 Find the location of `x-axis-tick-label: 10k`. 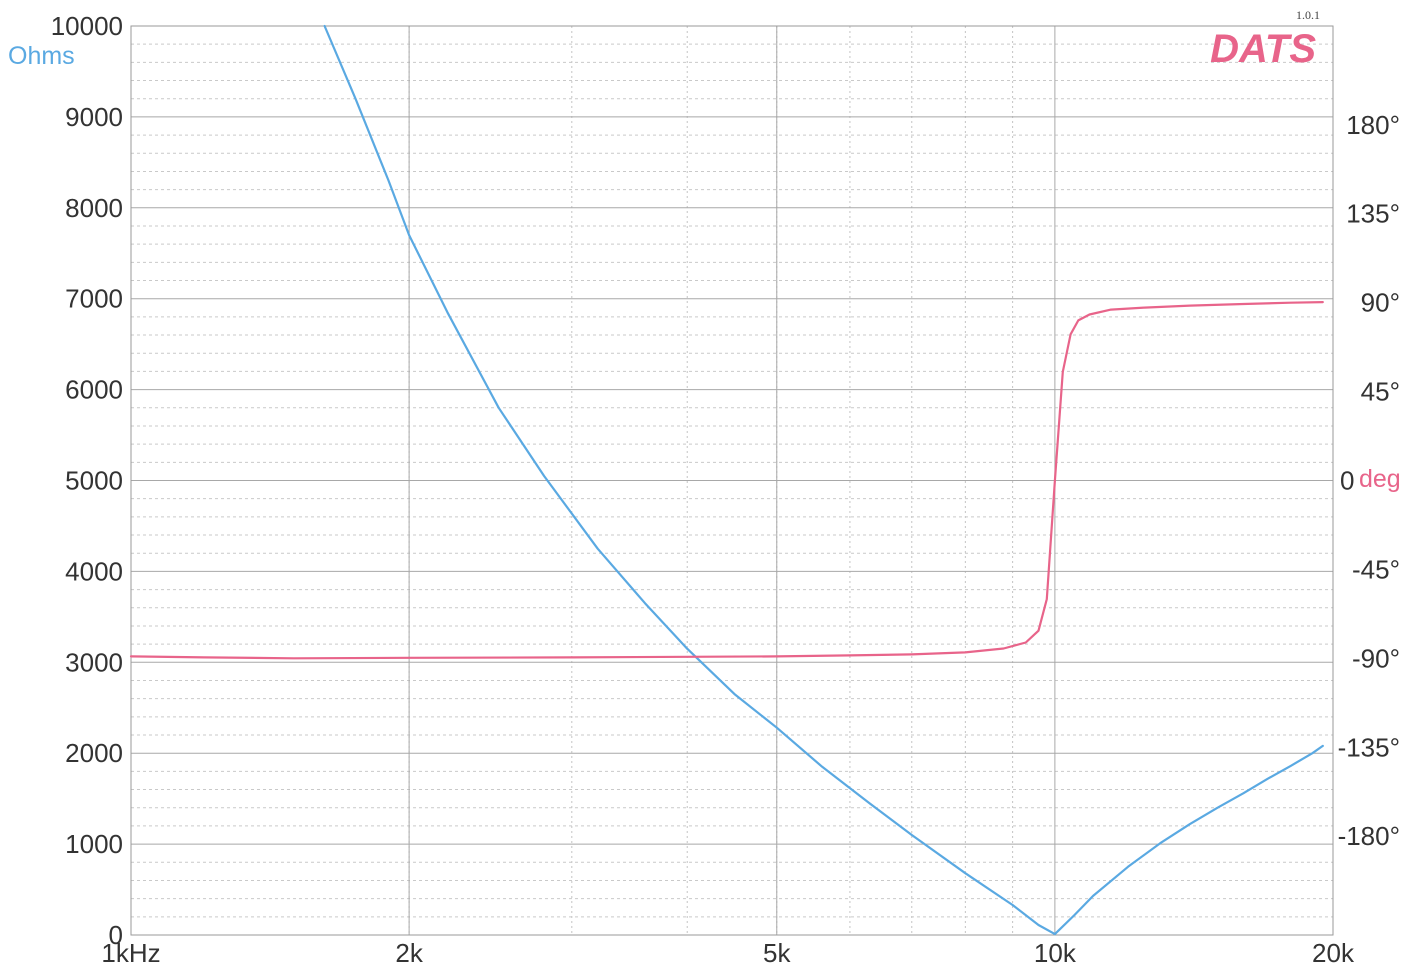

x-axis-tick-label: 10k is located at coordinates (1055, 953).